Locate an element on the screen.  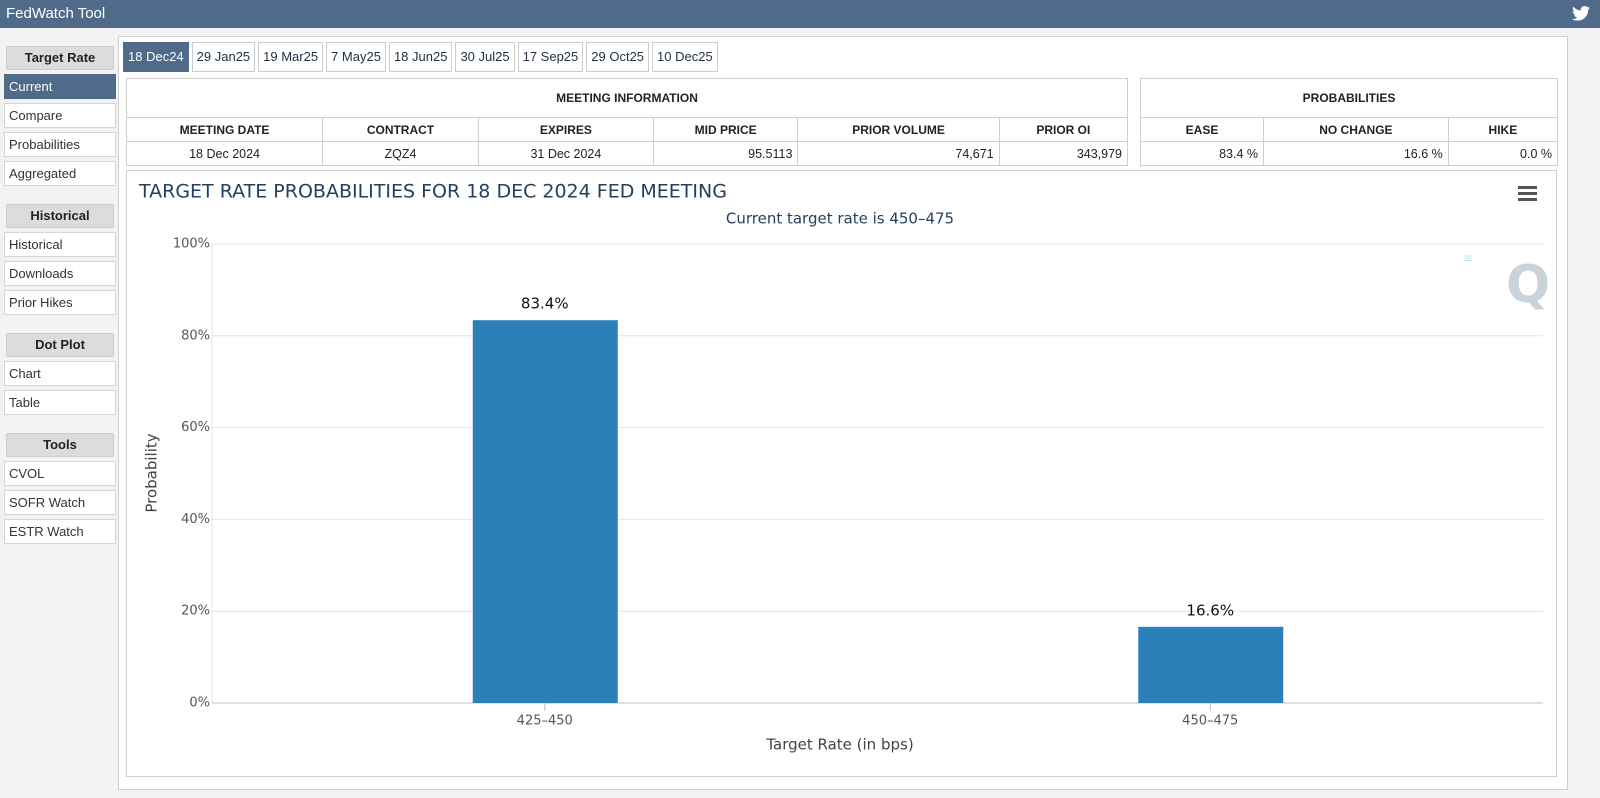
logo-watermark-stripes: ≡ is located at coordinates (1468, 258).